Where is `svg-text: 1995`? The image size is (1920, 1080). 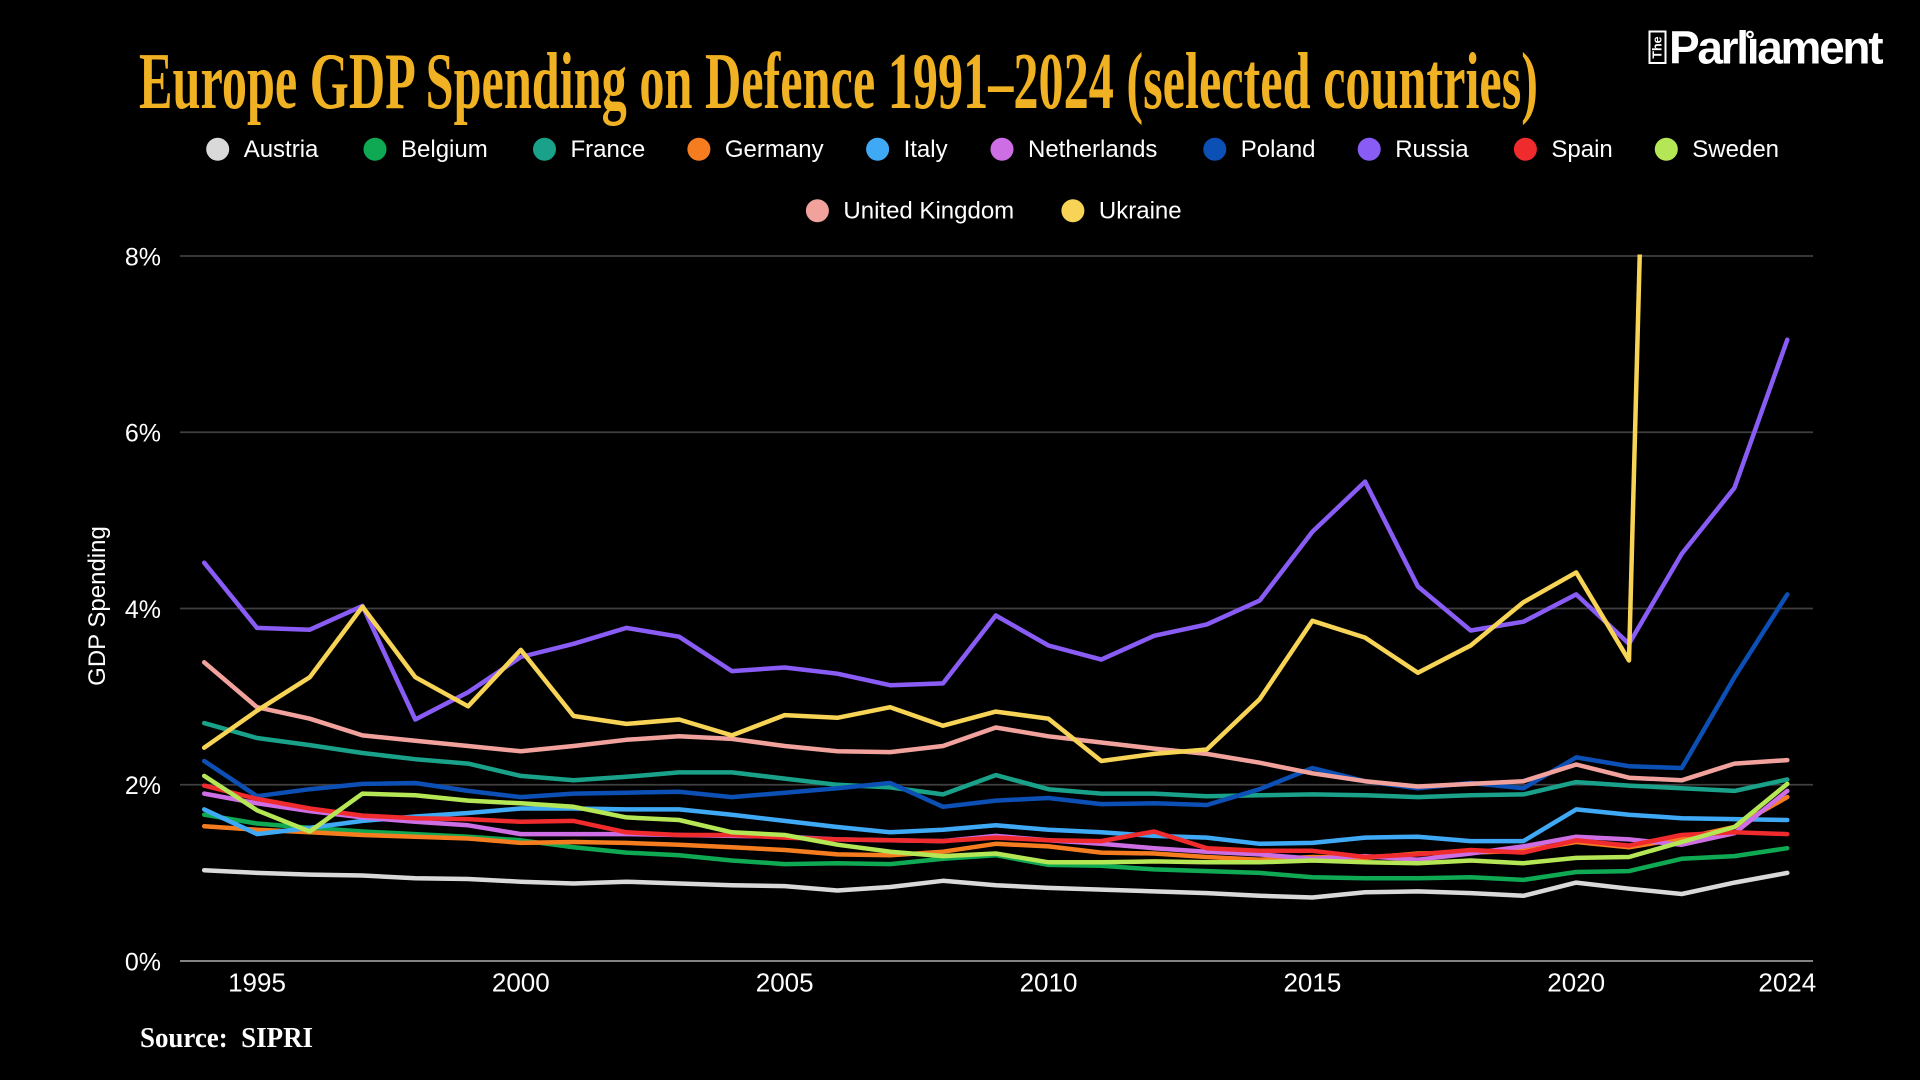
svg-text: 1995 is located at coordinates (257, 983).